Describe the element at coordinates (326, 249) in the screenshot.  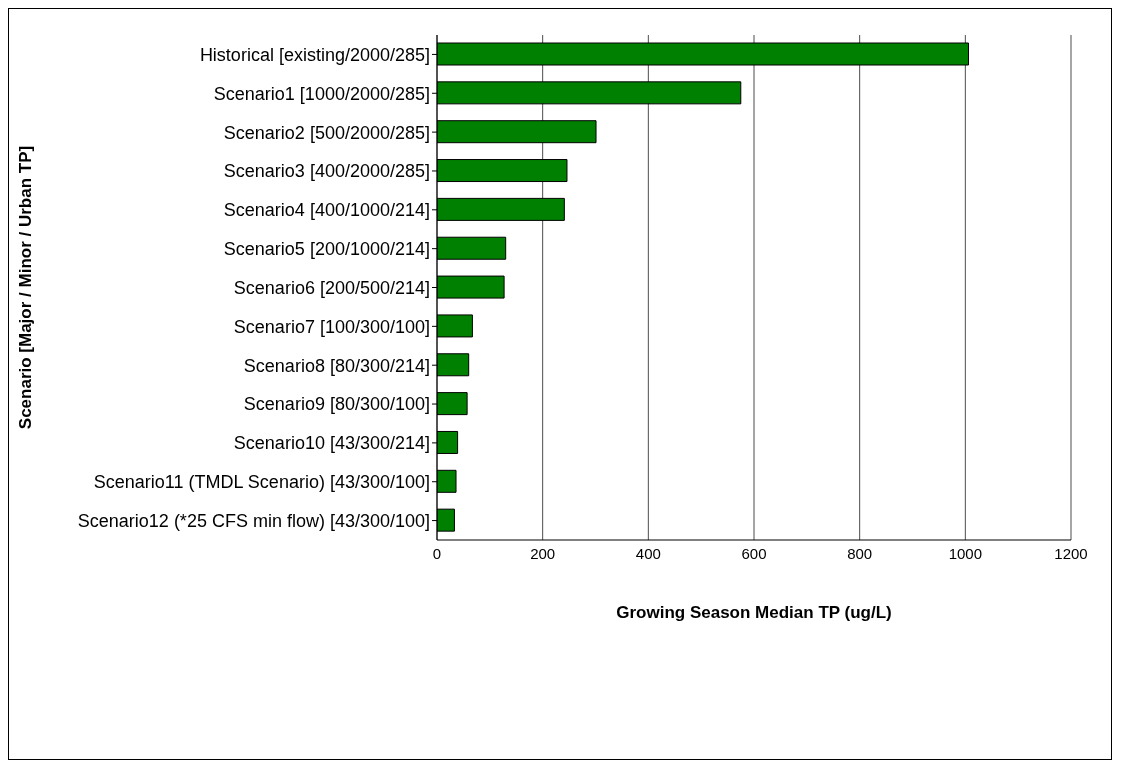
I see `y-tick-label: Scenario5 [200/1000/214]` at that location.